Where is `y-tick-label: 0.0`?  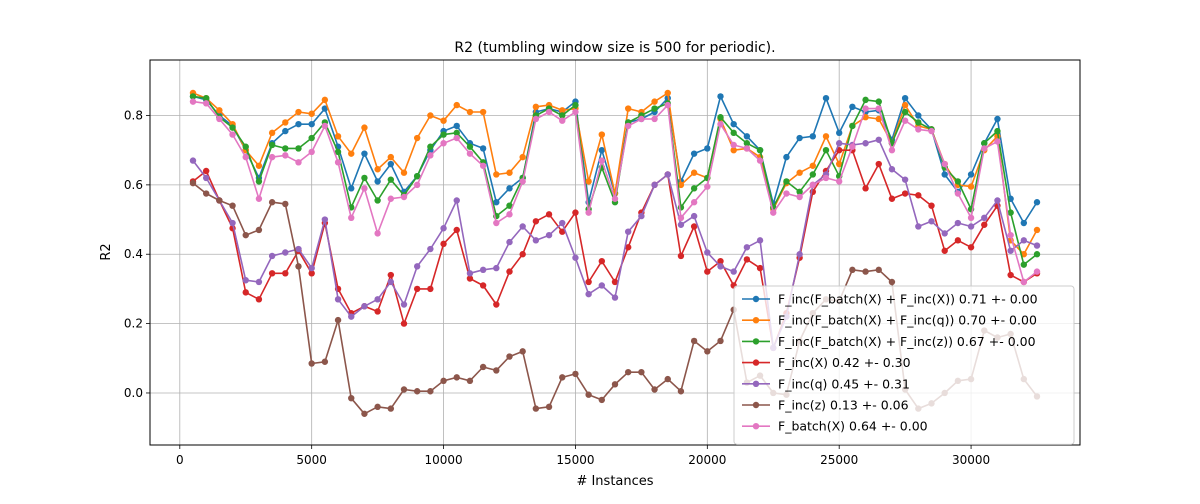
y-tick-label: 0.0 is located at coordinates (133, 393).